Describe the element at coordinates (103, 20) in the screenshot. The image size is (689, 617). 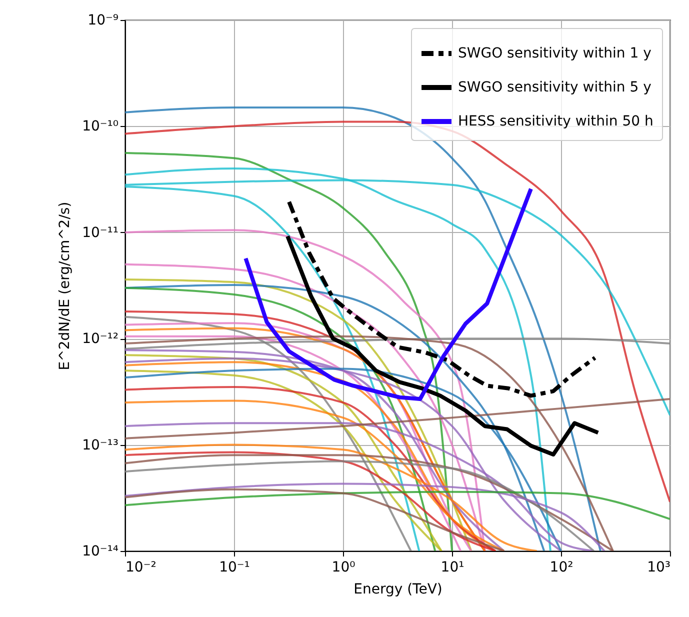
I see `y-tick-label: 10⁻⁹` at that location.